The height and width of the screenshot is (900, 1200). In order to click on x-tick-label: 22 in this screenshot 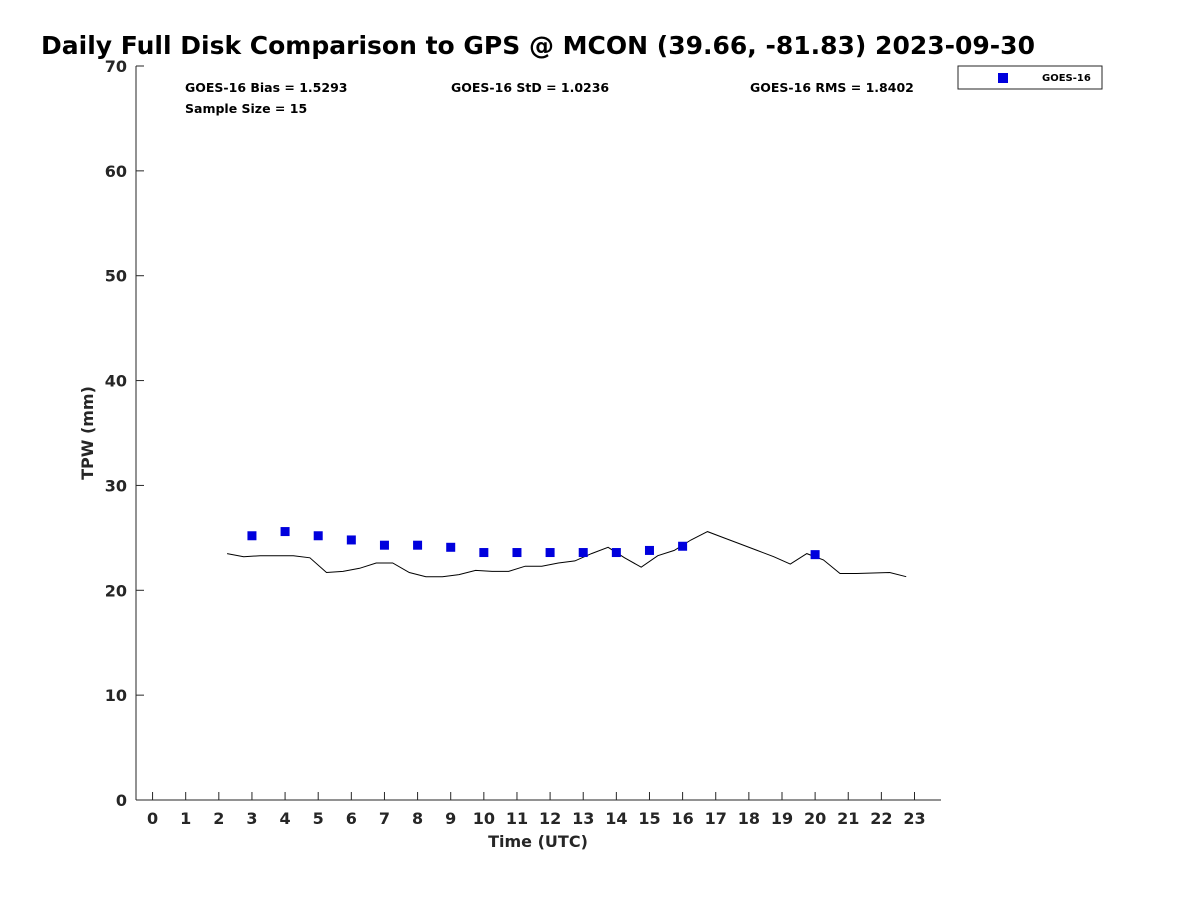, I will do `click(881, 818)`.